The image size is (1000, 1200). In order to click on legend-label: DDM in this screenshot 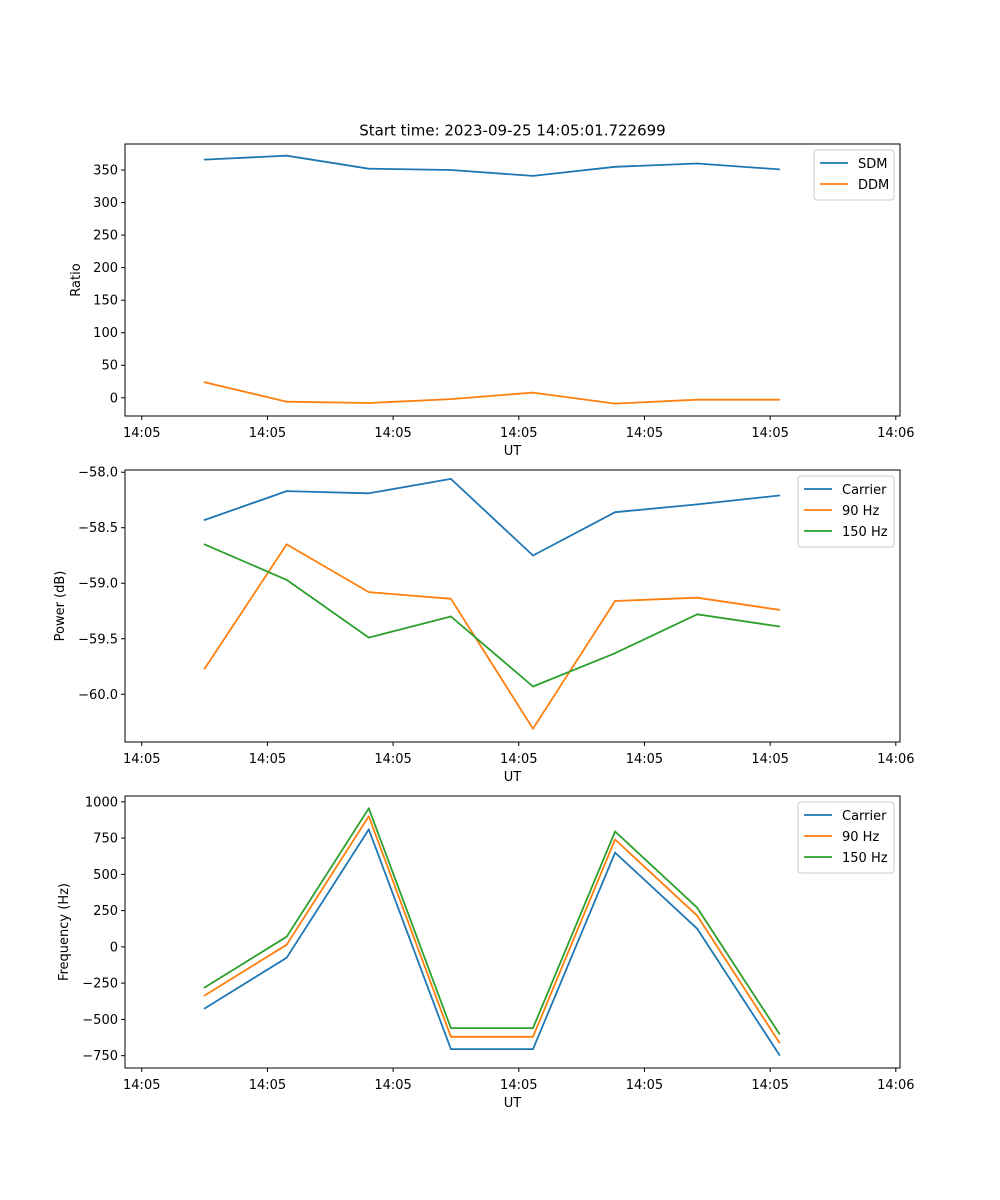, I will do `click(873, 185)`.